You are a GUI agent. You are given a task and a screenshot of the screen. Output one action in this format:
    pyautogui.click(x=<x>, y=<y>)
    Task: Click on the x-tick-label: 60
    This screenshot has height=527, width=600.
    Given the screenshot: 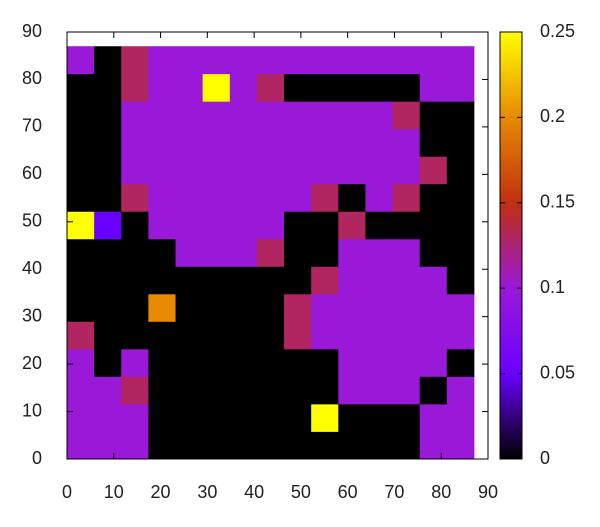 What is the action you would take?
    pyautogui.click(x=348, y=492)
    